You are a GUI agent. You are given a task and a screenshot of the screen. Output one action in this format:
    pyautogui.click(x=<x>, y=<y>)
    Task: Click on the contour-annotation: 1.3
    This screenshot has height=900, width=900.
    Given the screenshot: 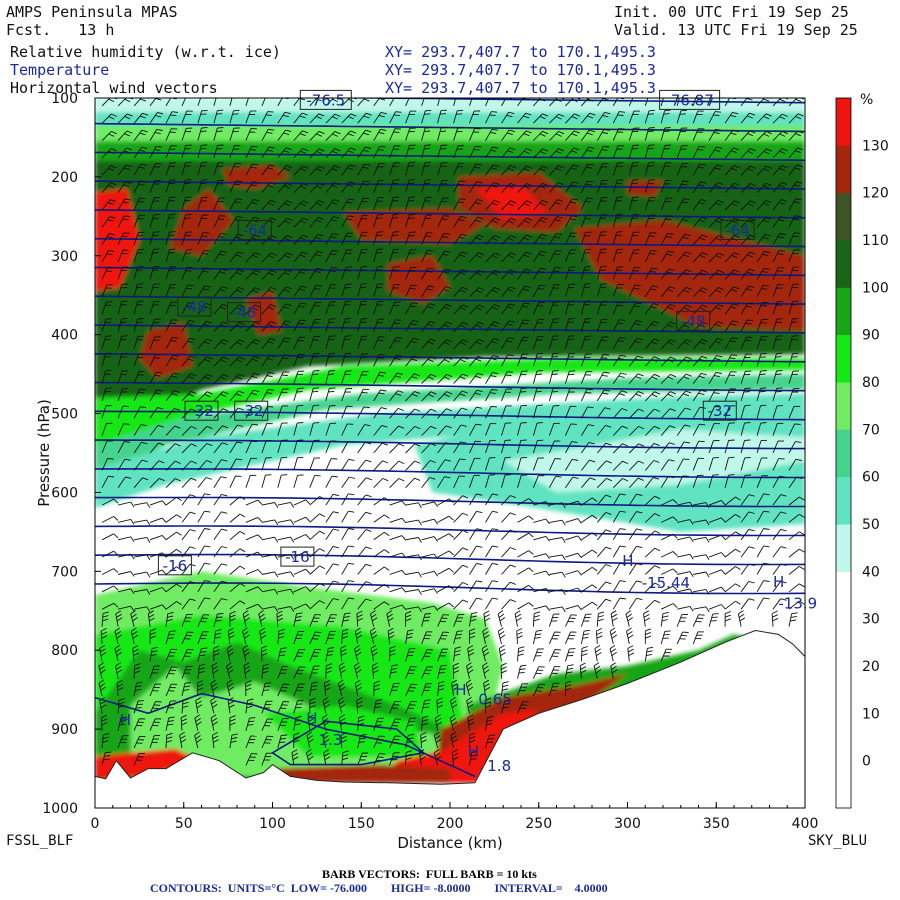 What is the action you would take?
    pyautogui.click(x=331, y=740)
    